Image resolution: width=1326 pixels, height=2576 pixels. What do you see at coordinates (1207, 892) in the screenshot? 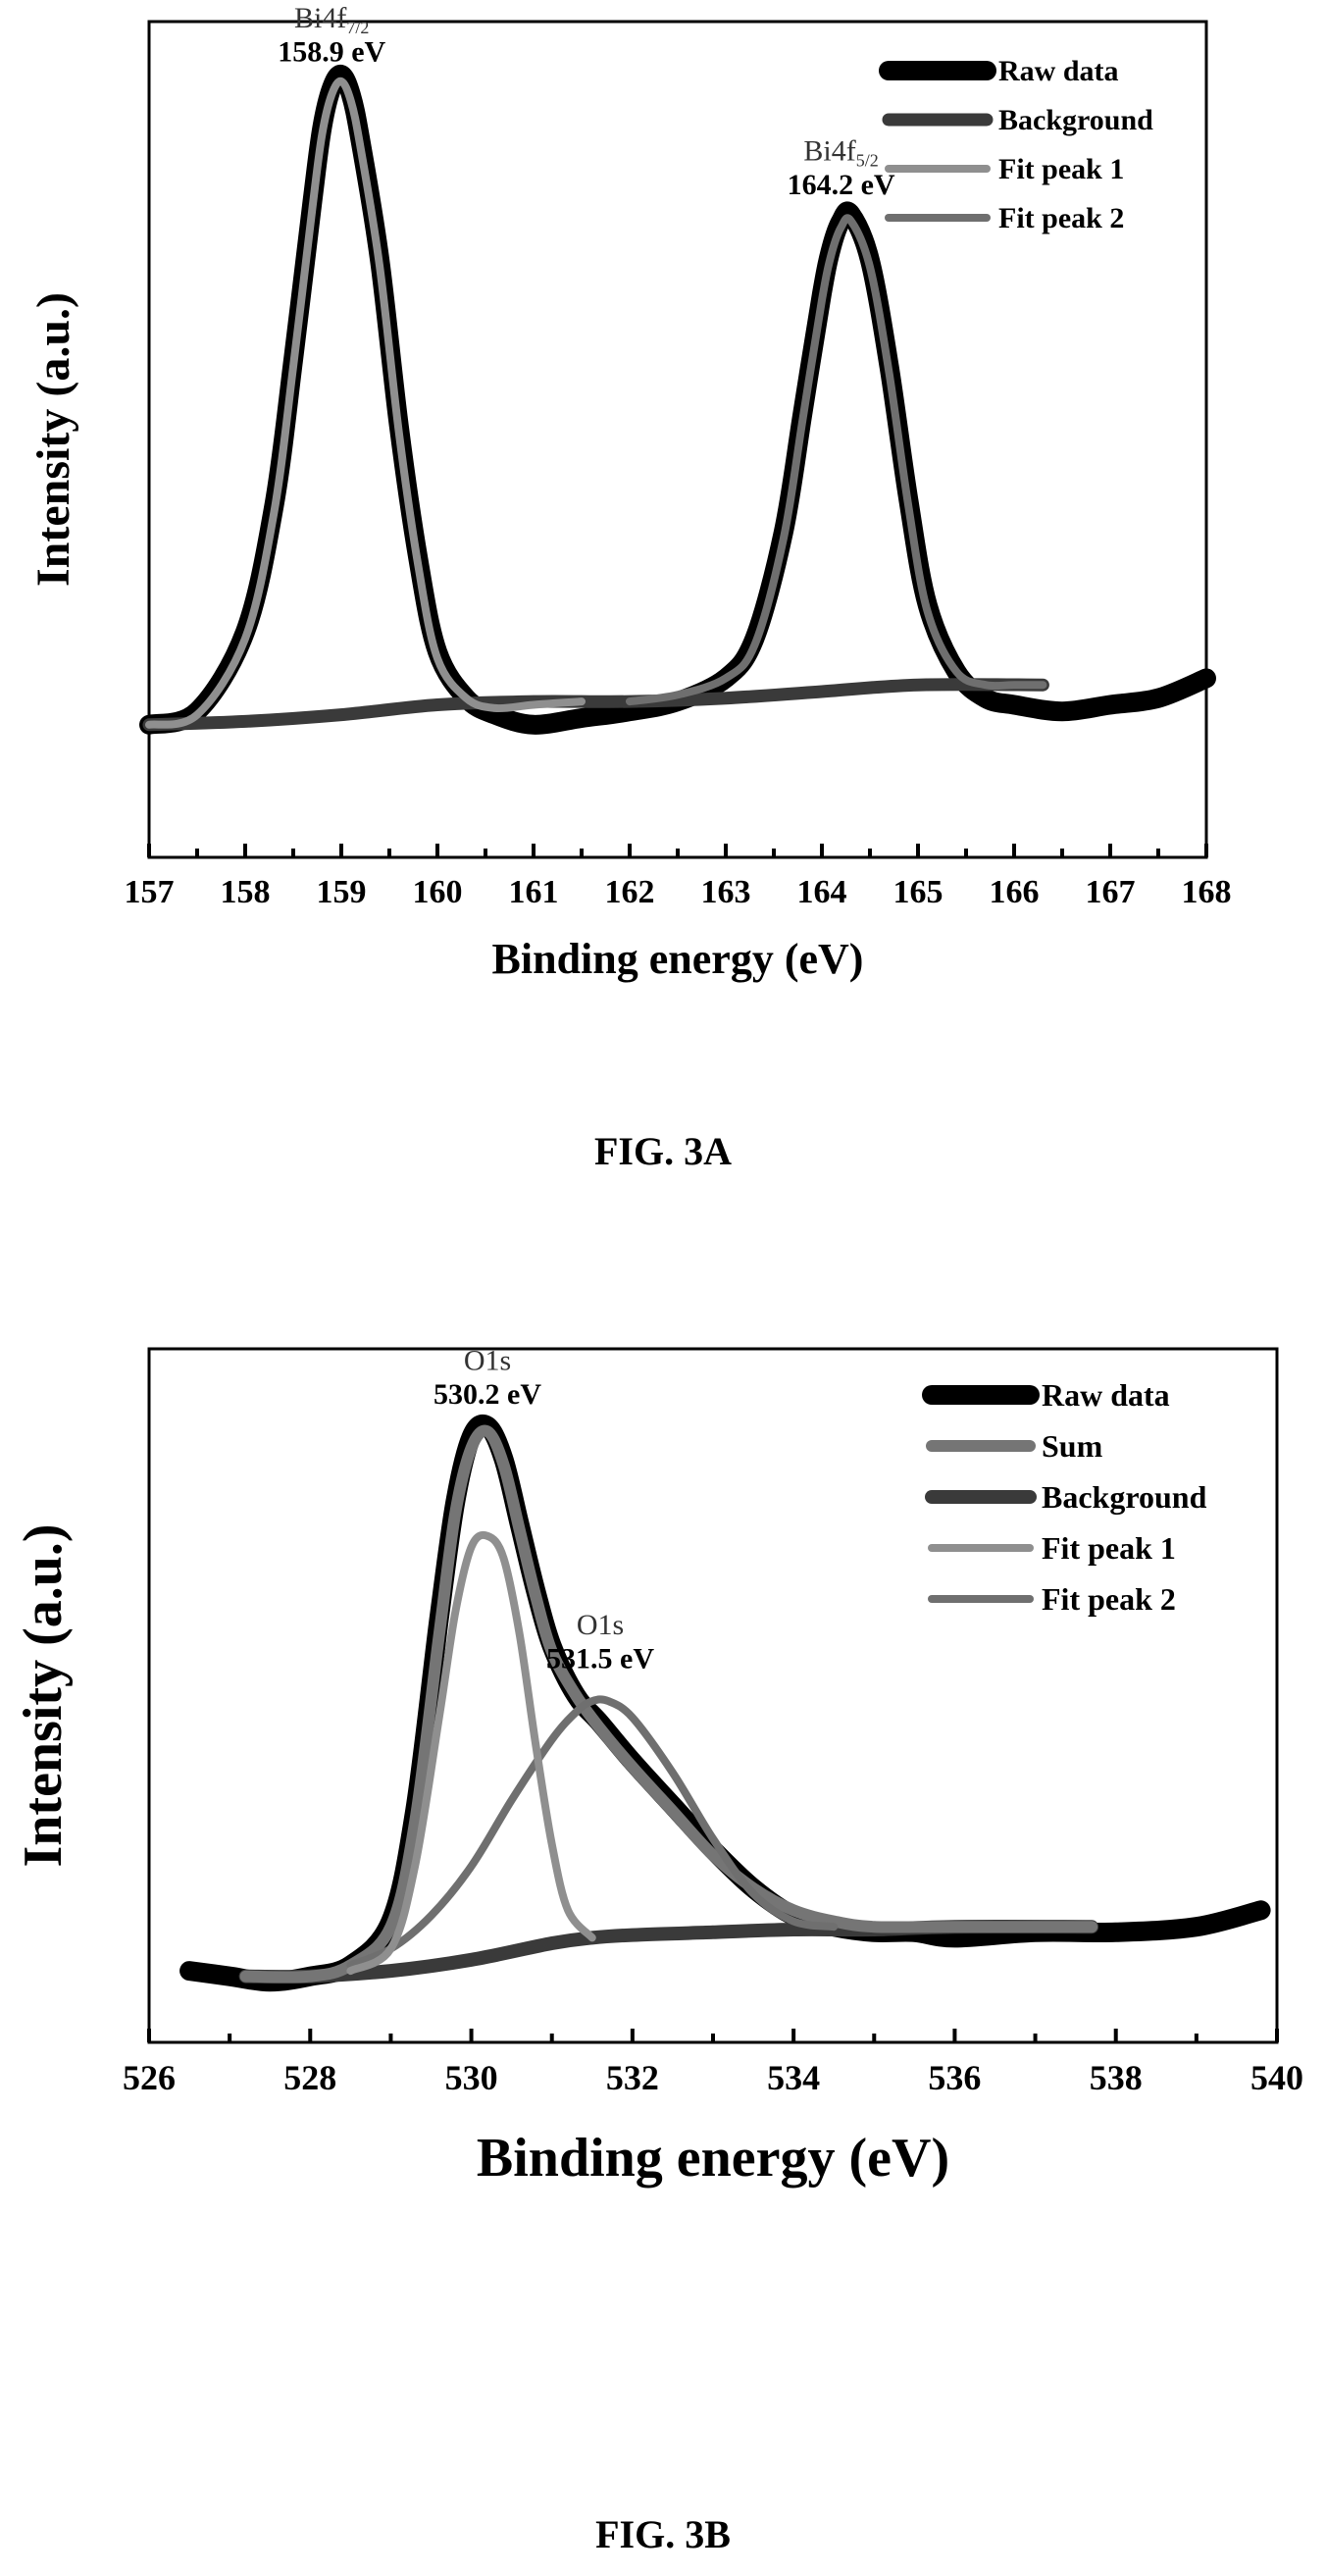
I see `x-tick-label: 168` at bounding box center [1207, 892].